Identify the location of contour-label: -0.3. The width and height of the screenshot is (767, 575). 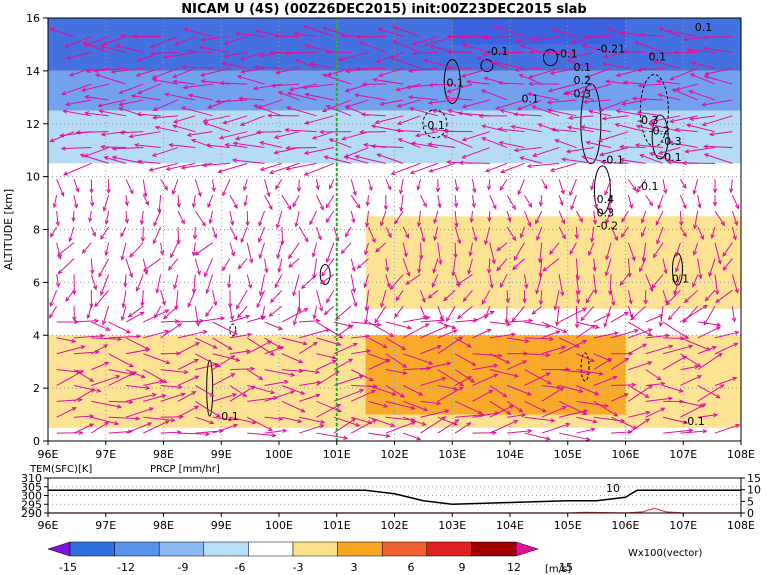
(647, 120).